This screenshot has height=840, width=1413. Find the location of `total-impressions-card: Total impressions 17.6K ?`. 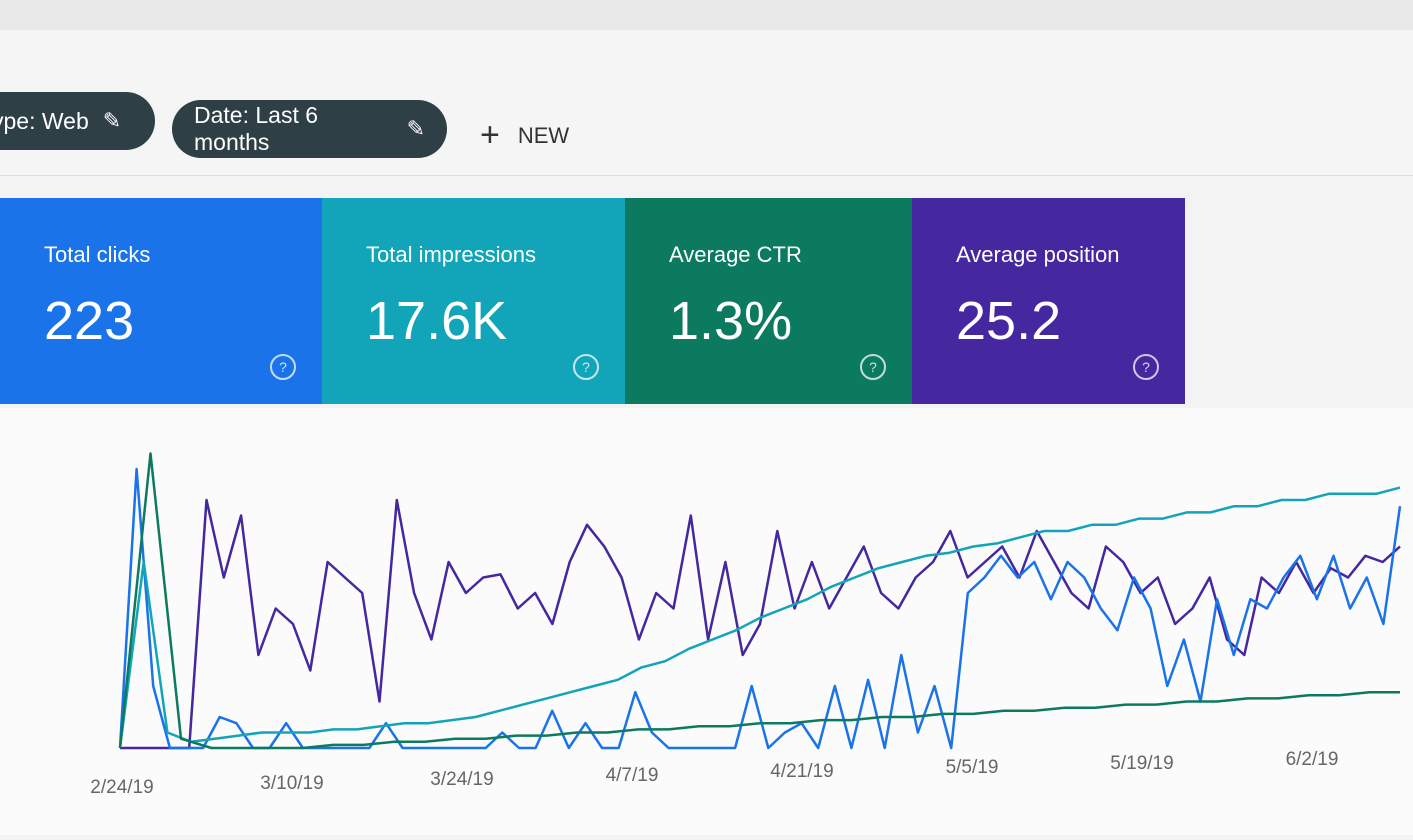

total-impressions-card: Total impressions 17.6K ? is located at coordinates (473, 301).